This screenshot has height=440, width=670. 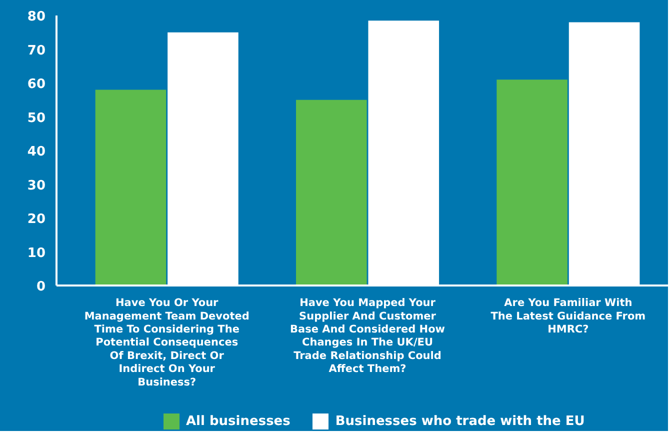 What do you see at coordinates (36, 50) in the screenshot?
I see `y-tick-label: 70` at bounding box center [36, 50].